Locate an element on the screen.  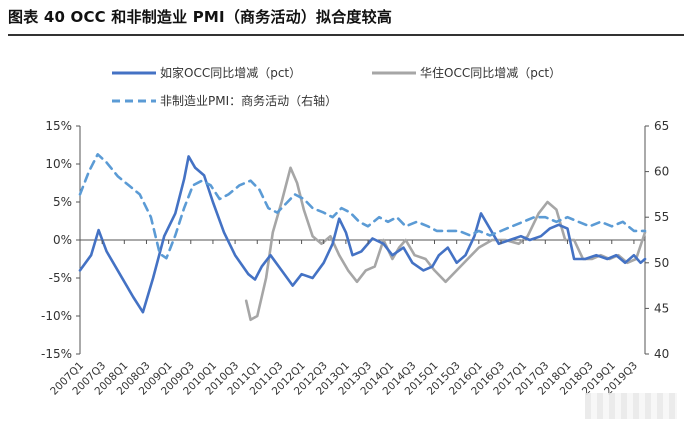
legend-item-huazhu: 华住OCC同比增减（pct） is located at coordinates (466, 72).